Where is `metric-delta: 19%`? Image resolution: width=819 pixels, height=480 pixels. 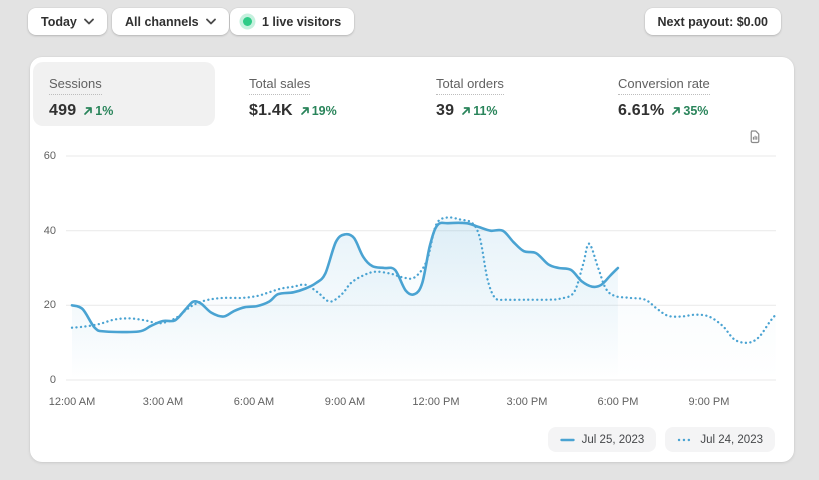
metric-delta: 19% is located at coordinates (318, 111).